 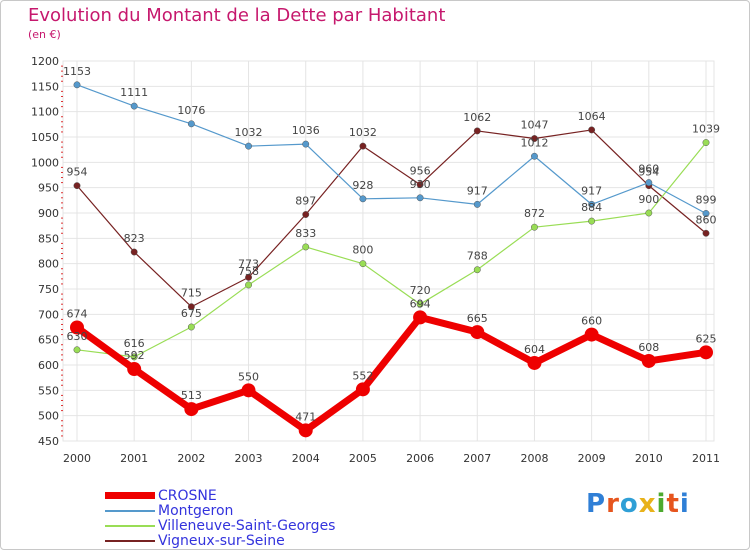 What do you see at coordinates (48, 238) in the screenshot?
I see `y-tick-label: 850` at bounding box center [48, 238].